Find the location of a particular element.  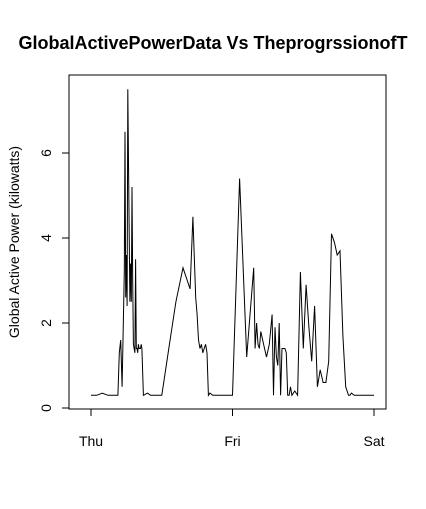

x-tick-label: Sat is located at coordinates (373, 441).